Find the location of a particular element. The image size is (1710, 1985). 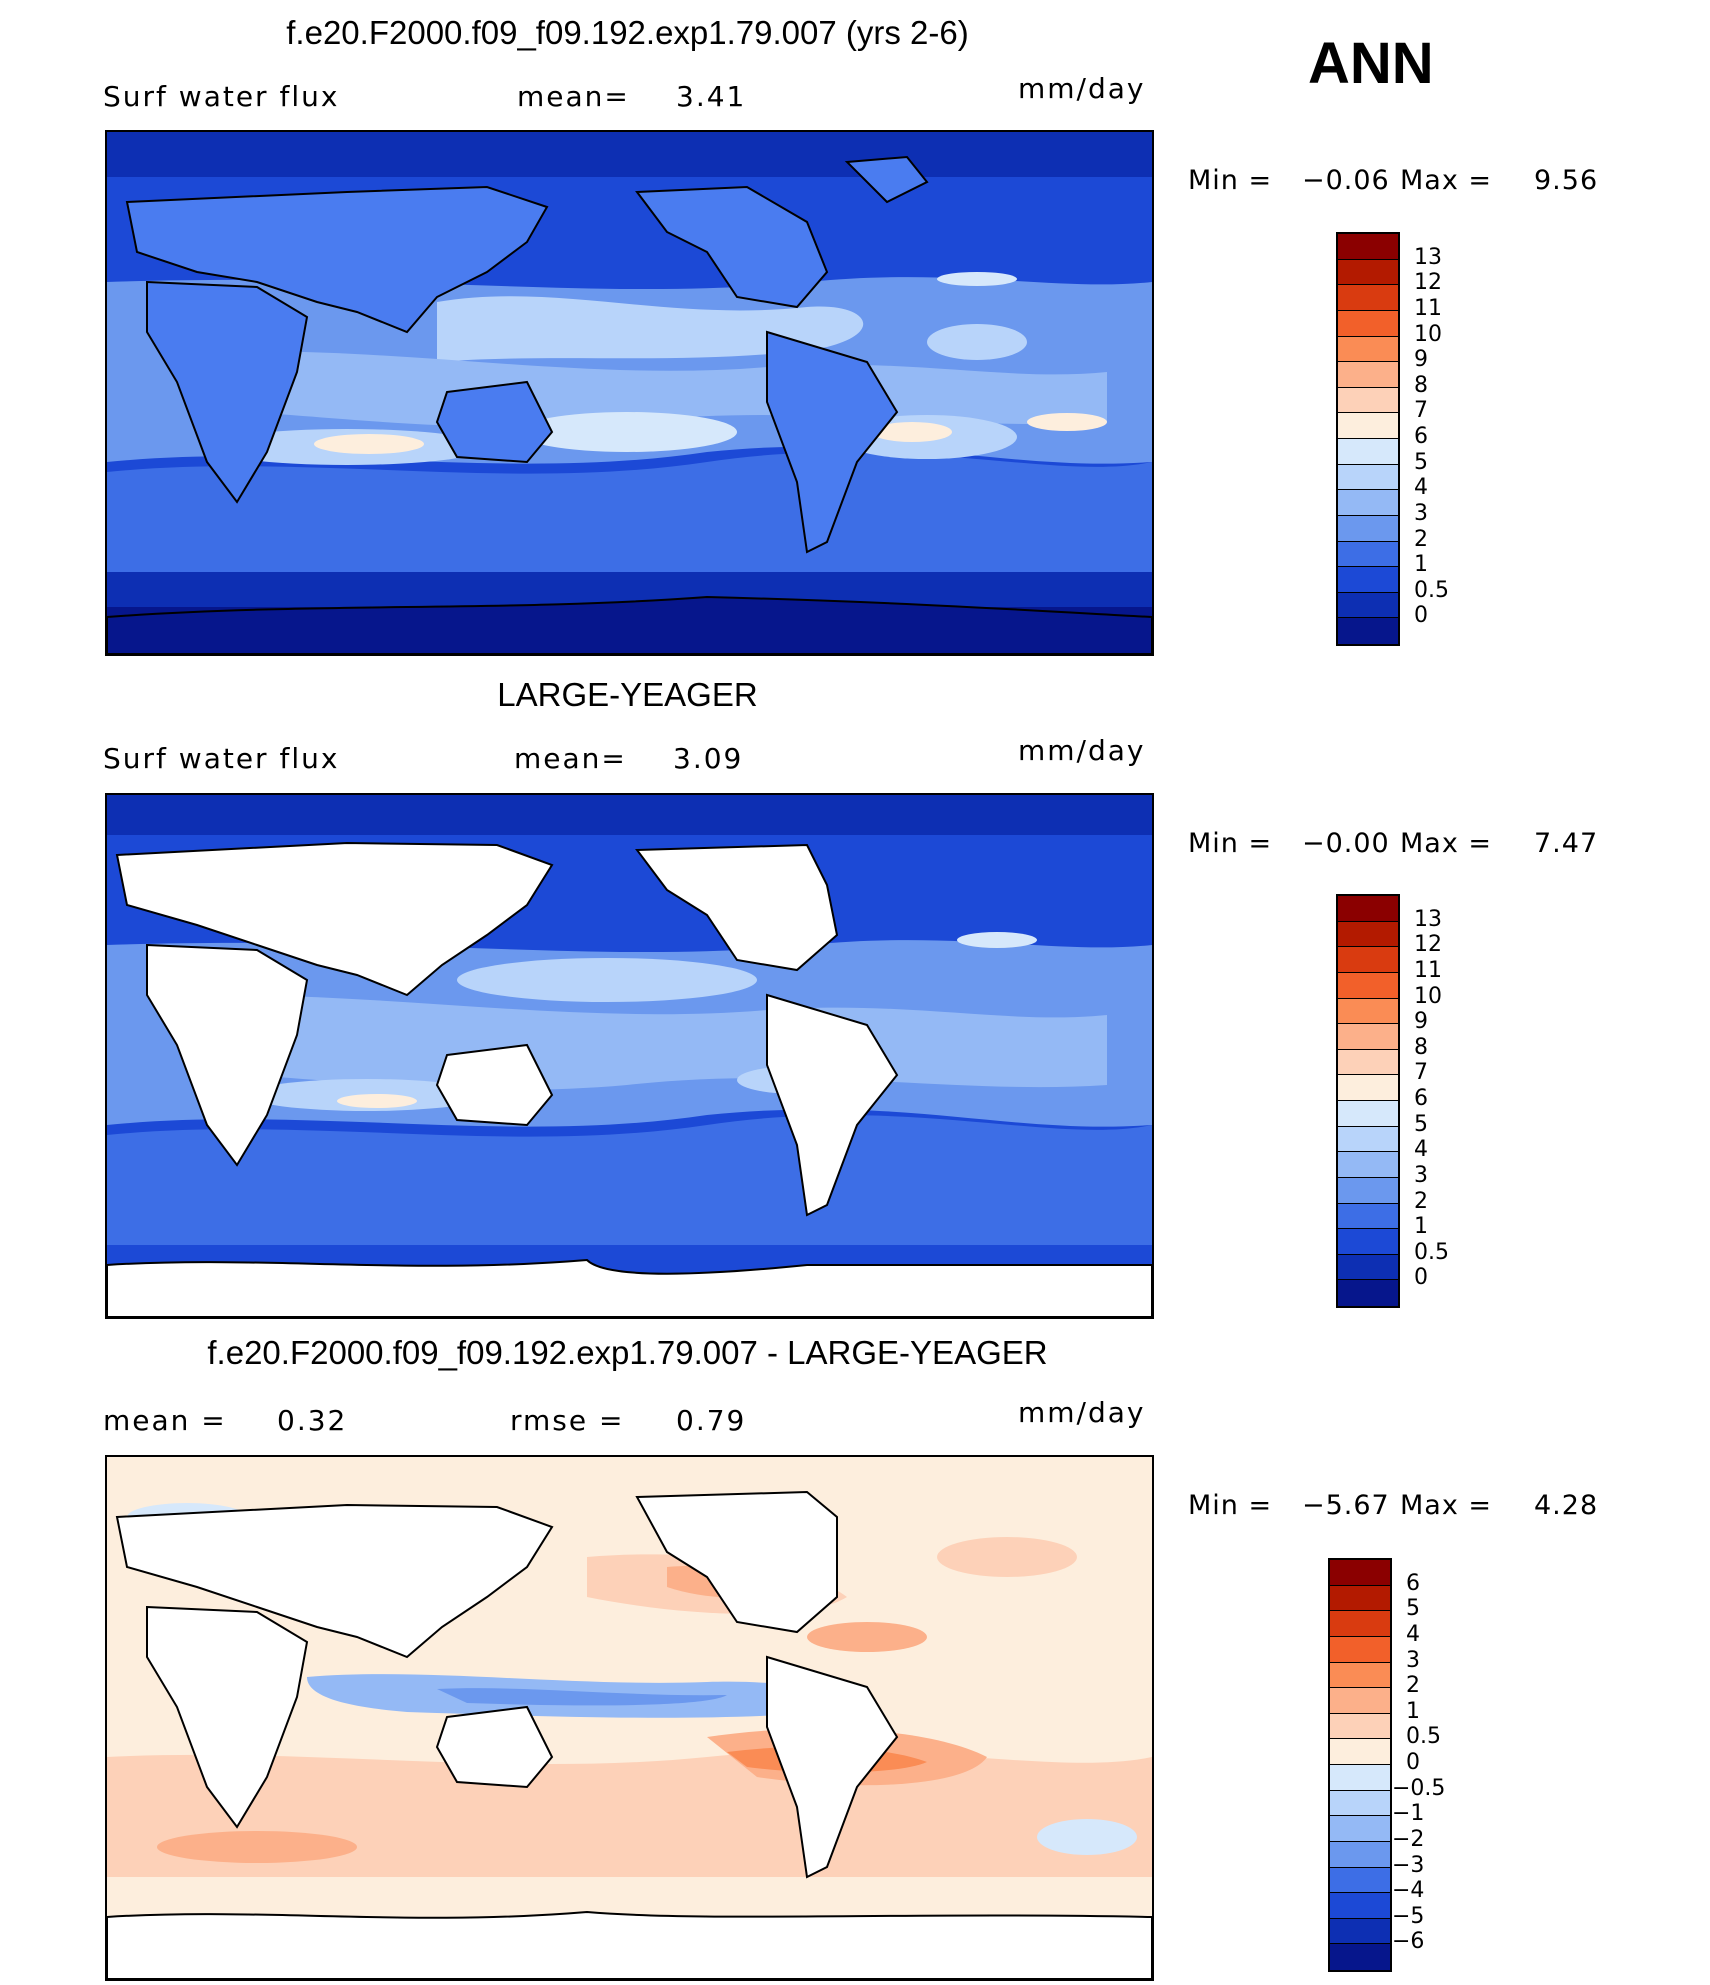

panel-2-mean-label: mean= is located at coordinates (570, 758).